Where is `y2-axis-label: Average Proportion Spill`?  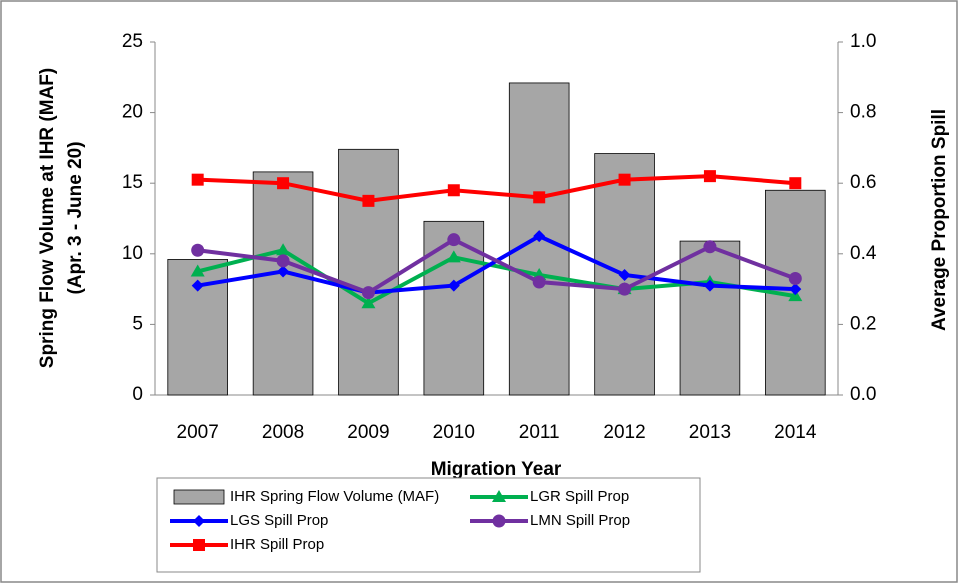 y2-axis-label: Average Proportion Spill is located at coordinates (939, 220).